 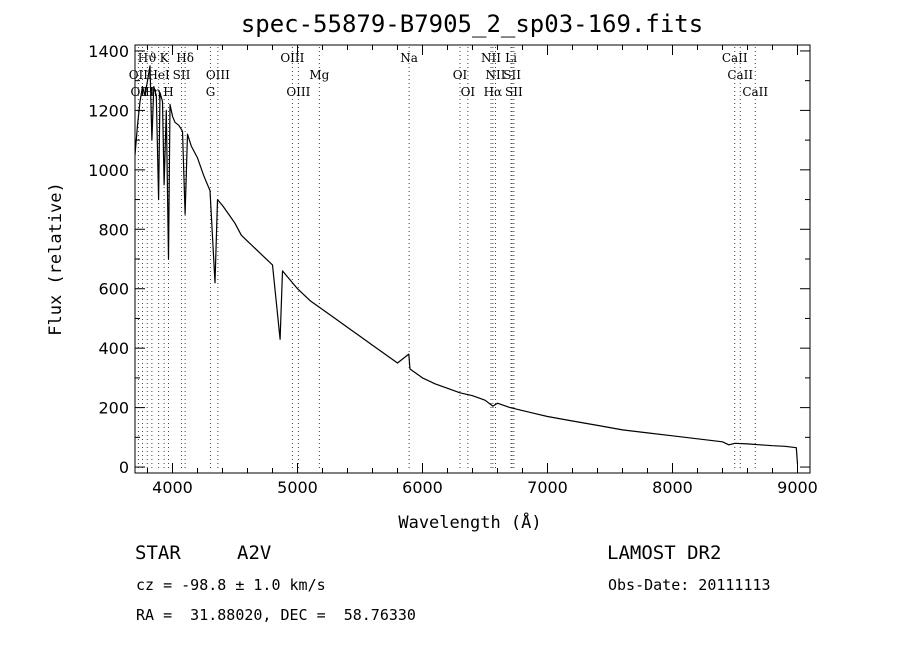 What do you see at coordinates (469, 522) in the screenshot?
I see `x-axis-label: Wavelength (Å)` at bounding box center [469, 522].